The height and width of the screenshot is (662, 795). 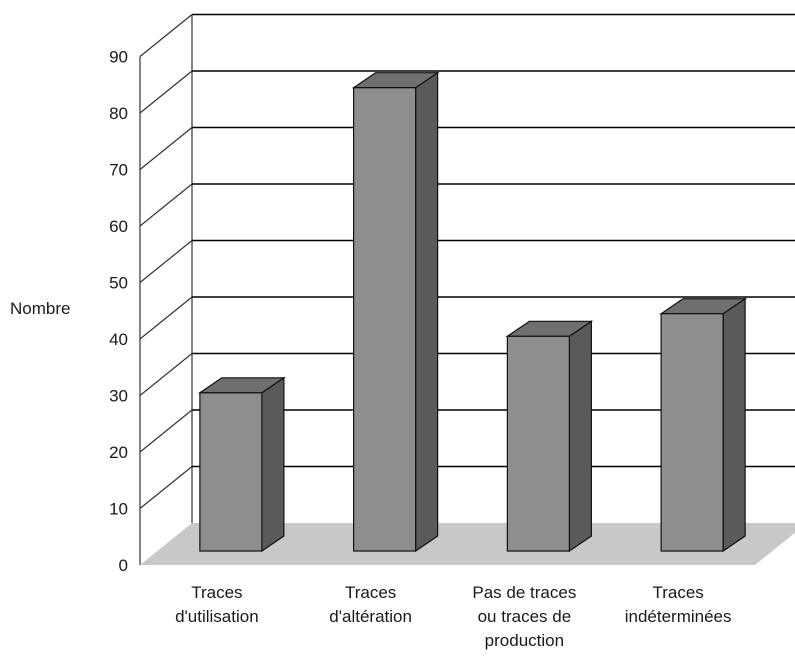 What do you see at coordinates (118, 283) in the screenshot?
I see `y-tick-label: 50` at bounding box center [118, 283].